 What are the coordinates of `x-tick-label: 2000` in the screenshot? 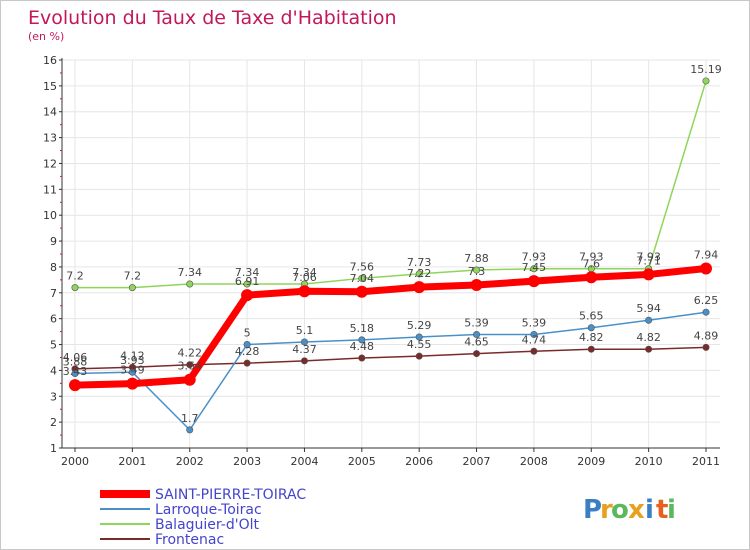 It's located at (75, 461).